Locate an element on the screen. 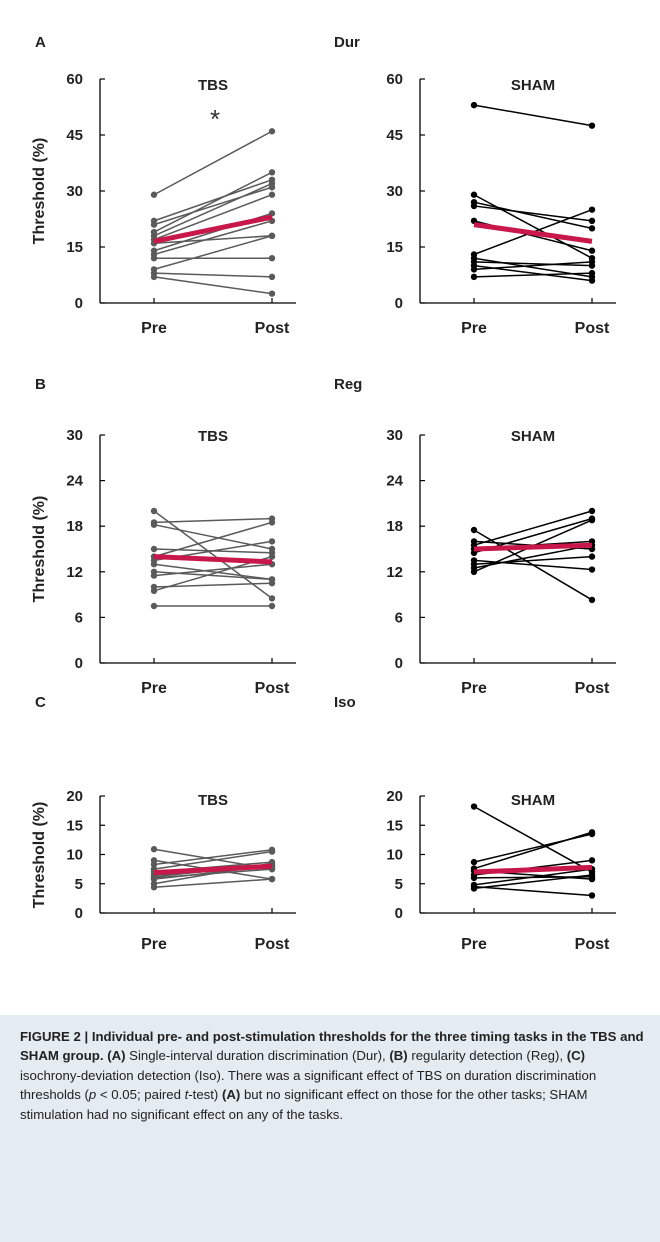 Image resolution: width=660 pixels, height=1242 pixels. panel-task-label-b: Reg is located at coordinates (348, 384).